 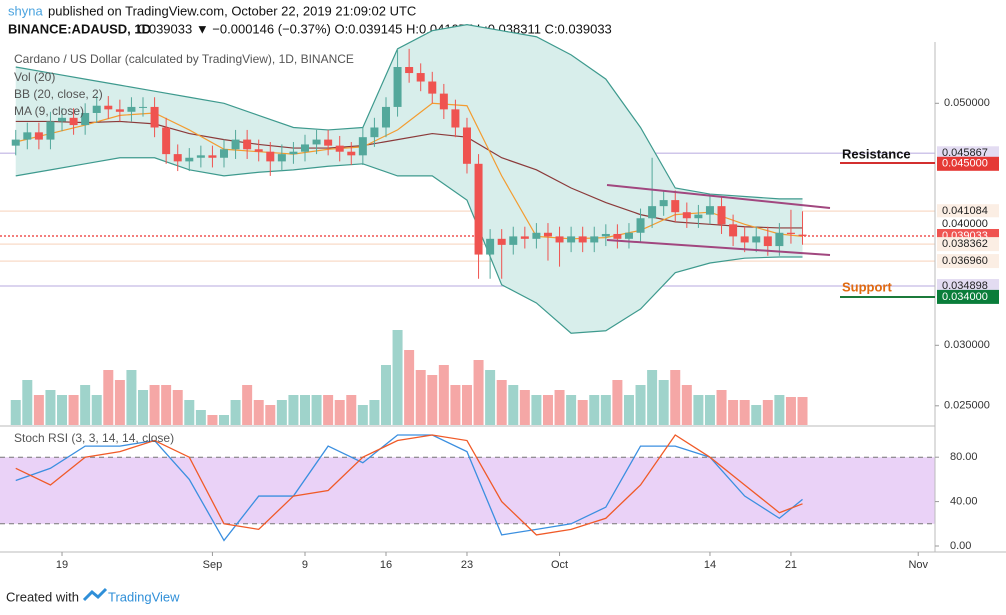 I want to click on level-label: 0.041084, so click(x=965, y=211).